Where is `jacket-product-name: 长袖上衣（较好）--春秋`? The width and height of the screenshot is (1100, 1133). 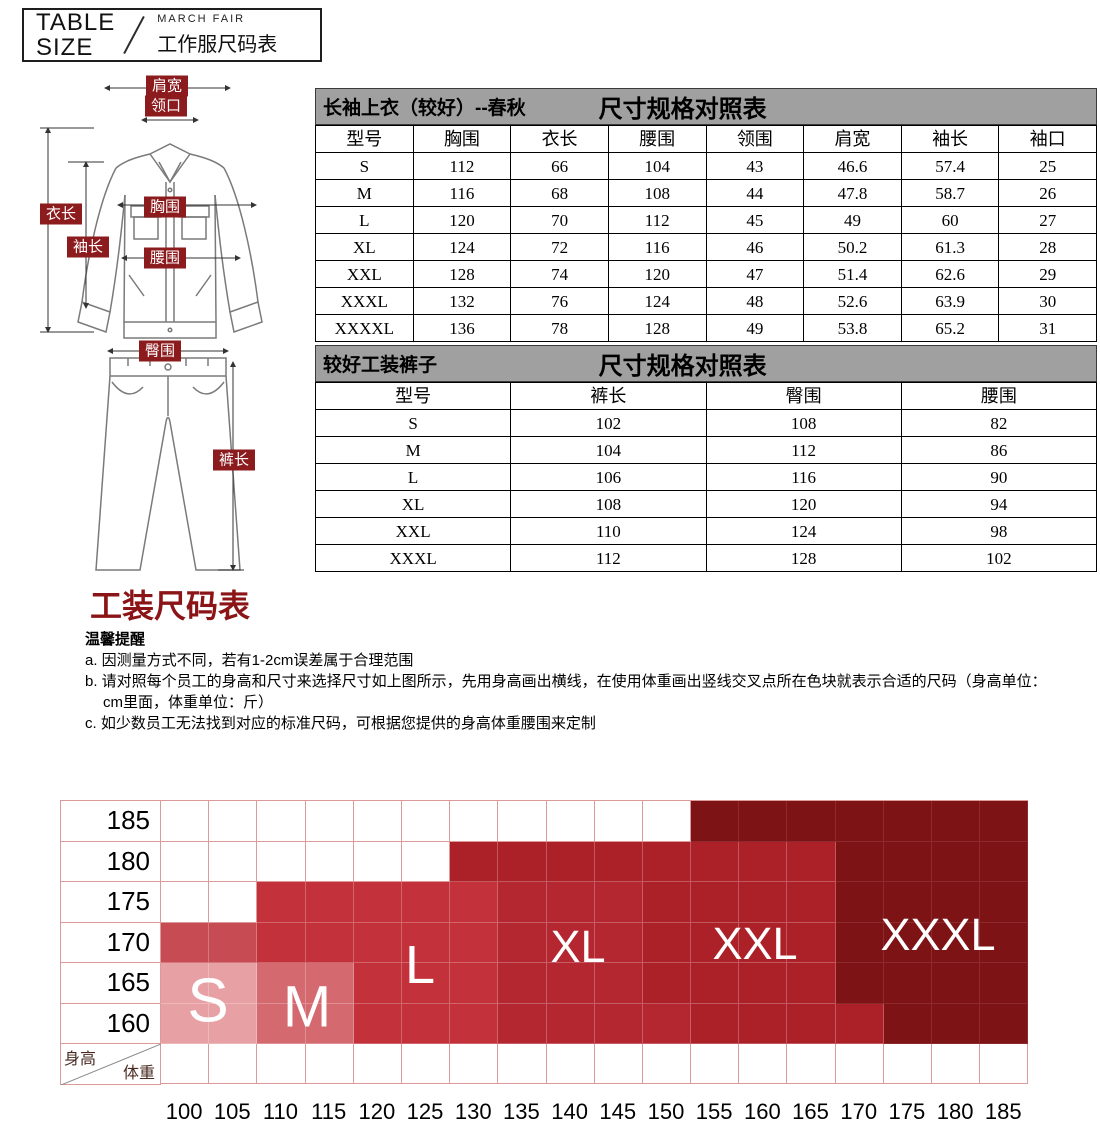
jacket-product-name: 长袖上衣（较好）--春秋 is located at coordinates (424, 108).